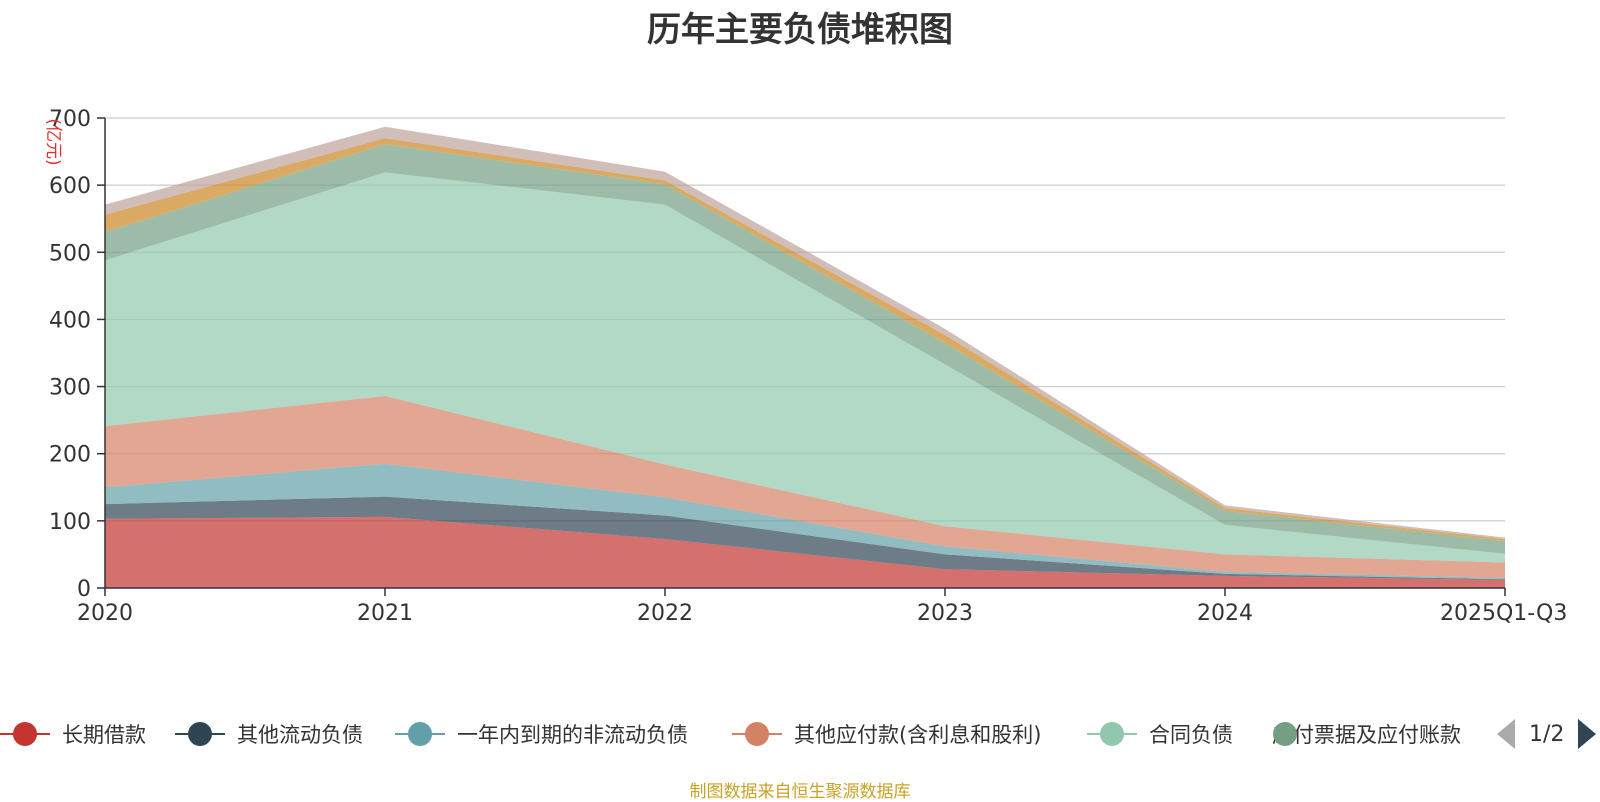  Describe the element at coordinates (1225, 613) in the screenshot. I see `x-tick-label: 2024` at that location.